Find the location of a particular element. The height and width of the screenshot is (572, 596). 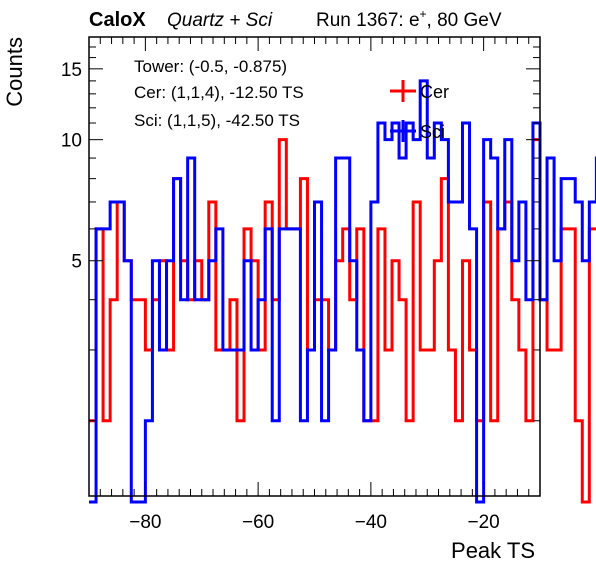

annotation-cer: Cer: (1,1,4), -12.50 TS is located at coordinates (219, 92).